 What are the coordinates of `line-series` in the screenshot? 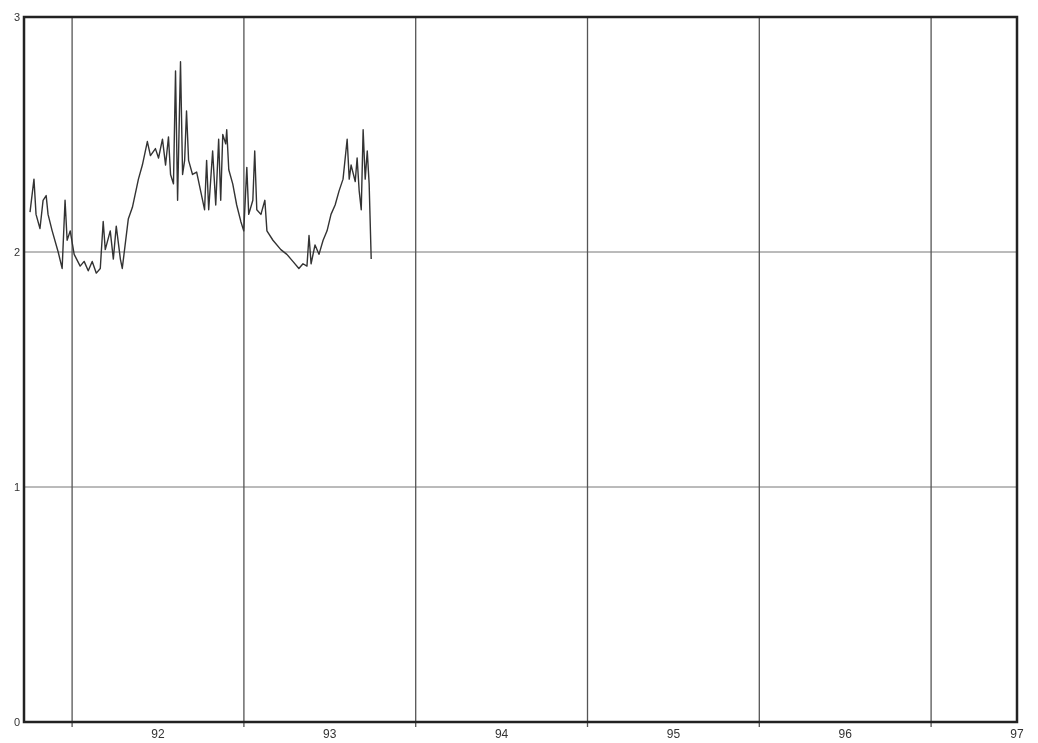 It's located at (200, 167).